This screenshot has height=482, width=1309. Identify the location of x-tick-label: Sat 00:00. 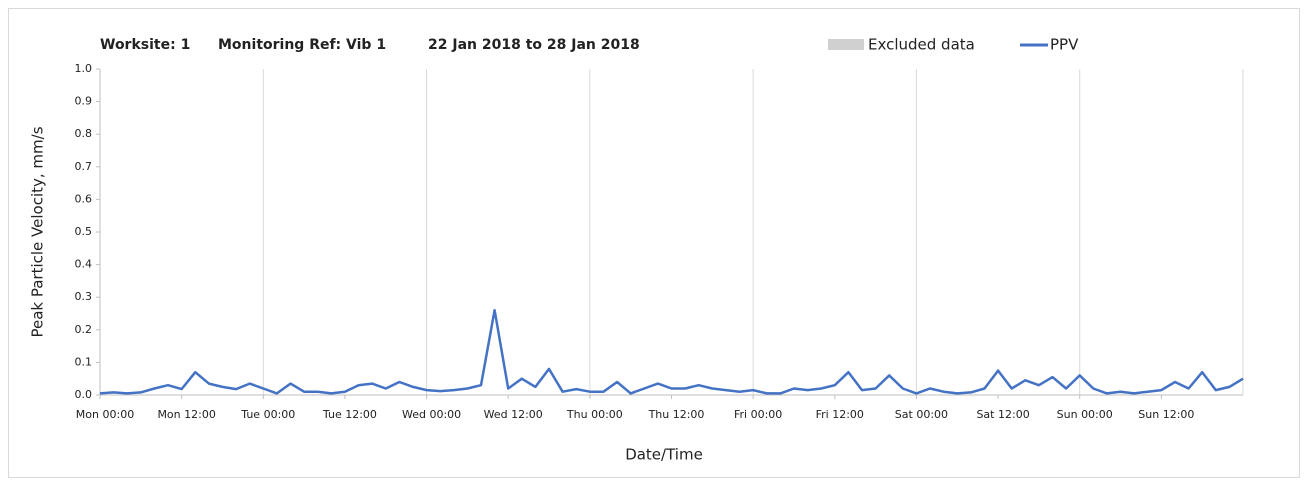
(921, 414).